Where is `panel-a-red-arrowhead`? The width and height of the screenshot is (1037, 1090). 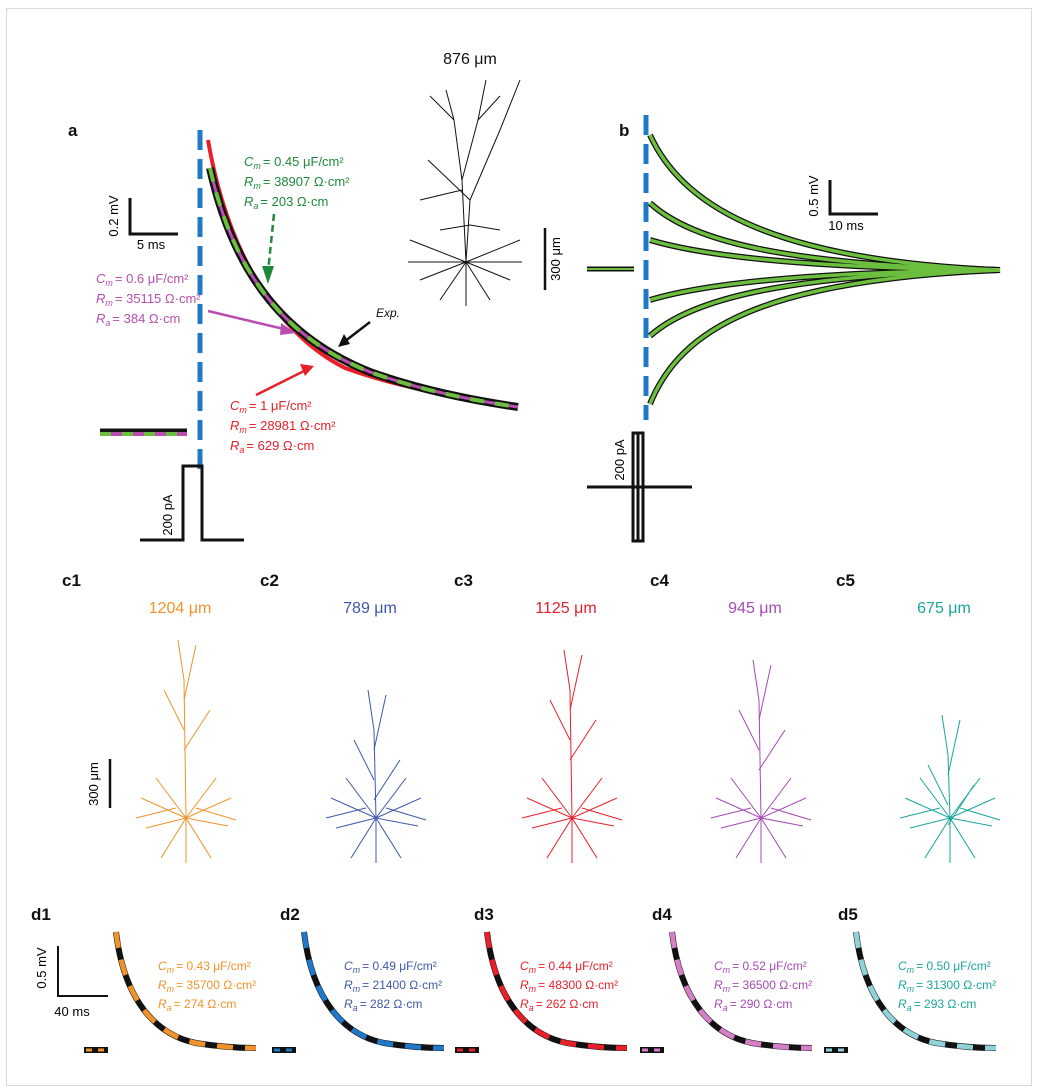
panel-a-red-arrowhead is located at coordinates (307, 370).